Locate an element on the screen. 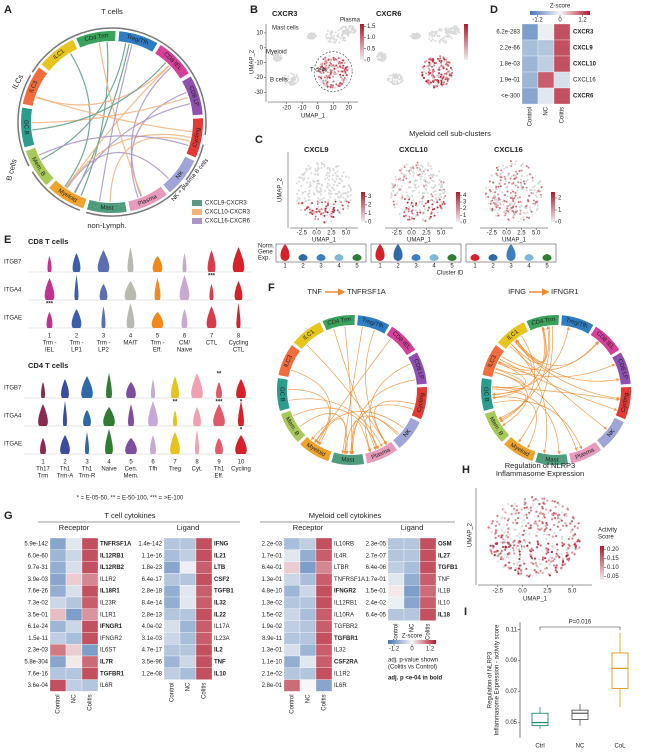  colorbar-label: -1.2 is located at coordinates (394, 650).